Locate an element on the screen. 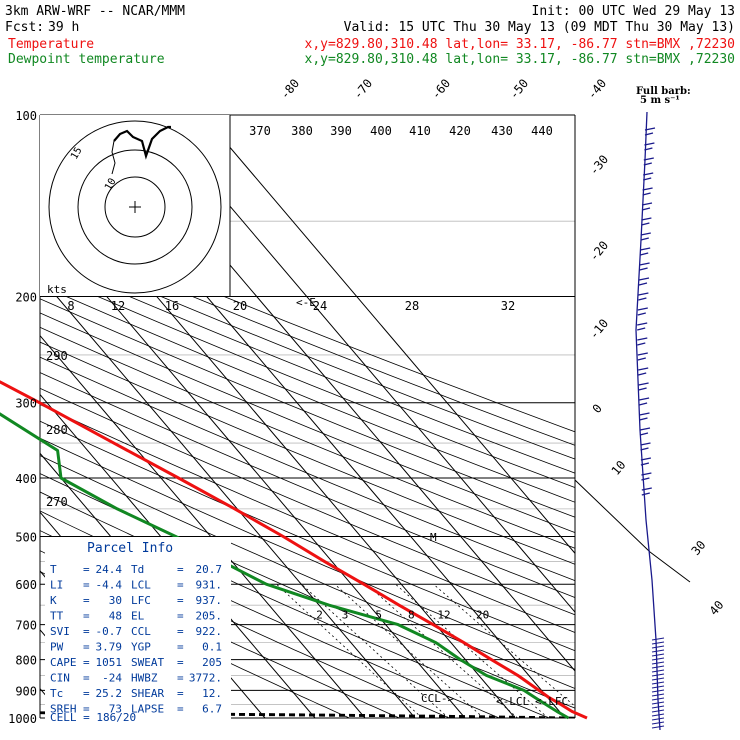 Image resolution: width=740 pixels, height=740 pixels. parcel-info-title: Parcel Info is located at coordinates (130, 548).